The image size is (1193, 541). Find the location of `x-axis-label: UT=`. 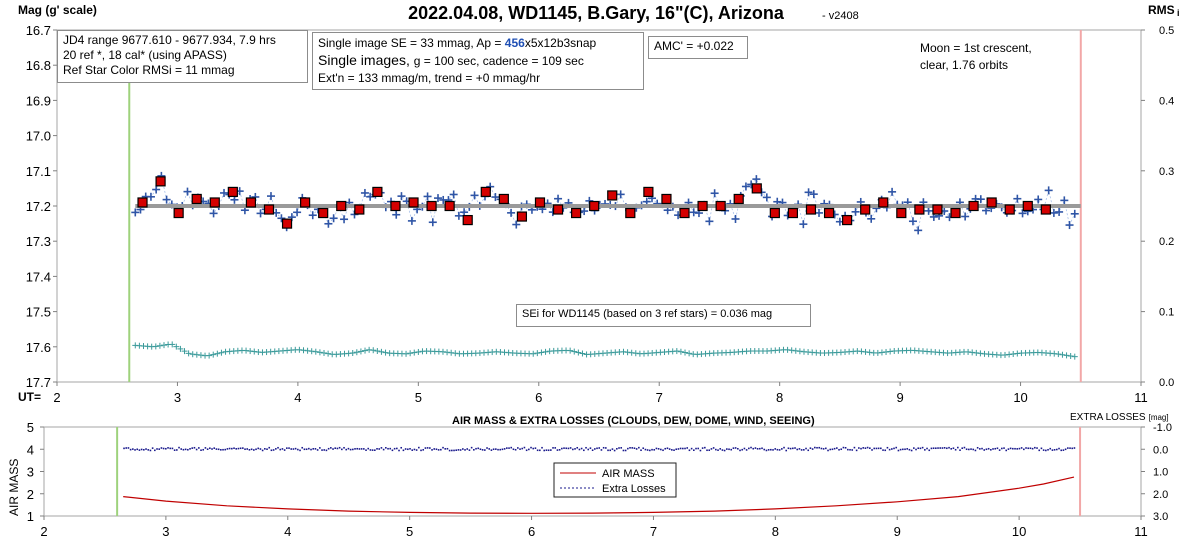

x-axis-label: UT= is located at coordinates (29, 397).